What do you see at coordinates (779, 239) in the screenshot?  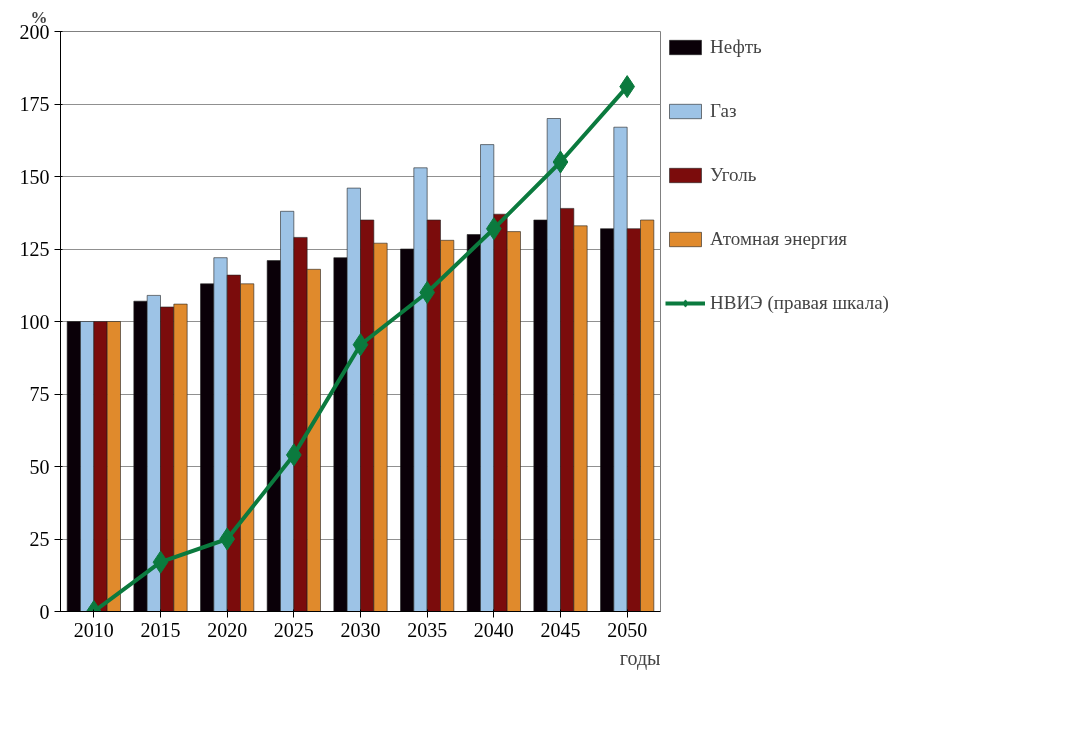 I see `legend-label: Атомная энергия` at bounding box center [779, 239].